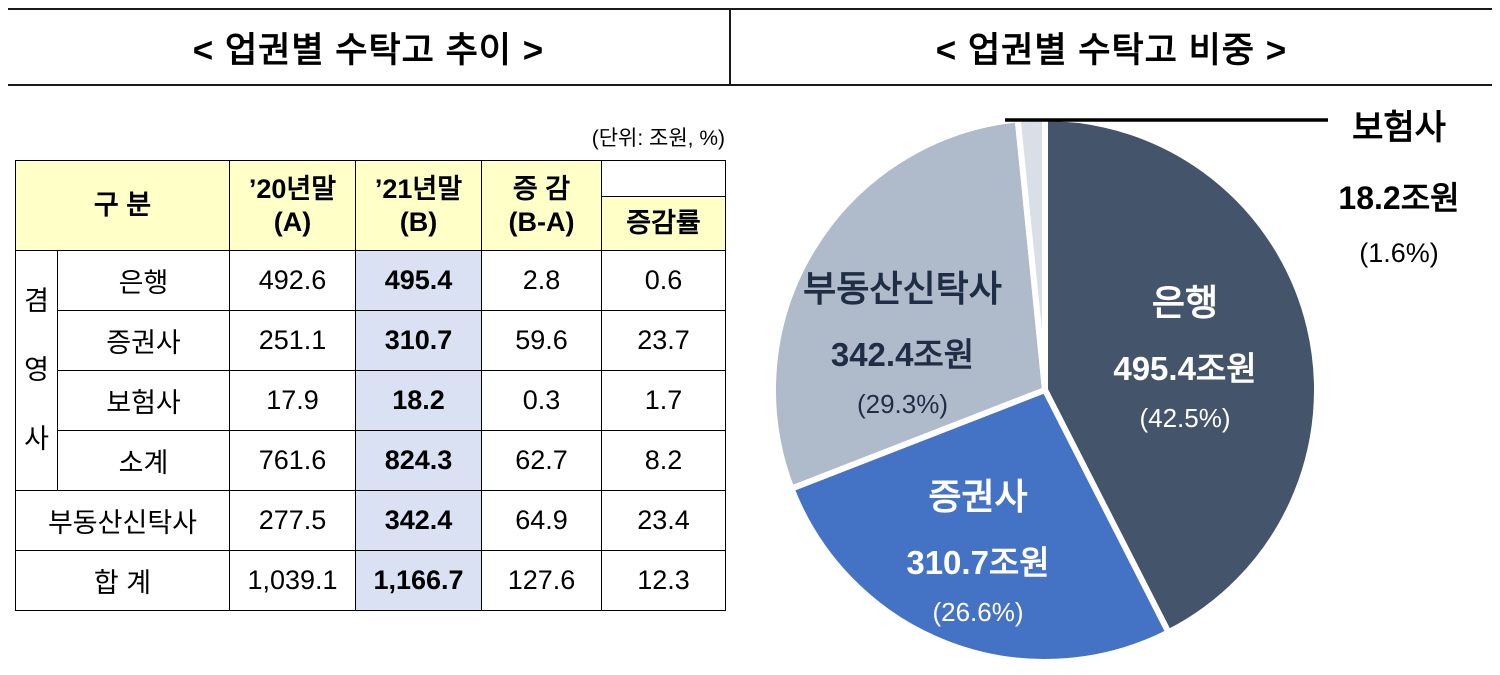 The image size is (1500, 675). I want to click on header-2020-line1: ’20년말, so click(292, 189).